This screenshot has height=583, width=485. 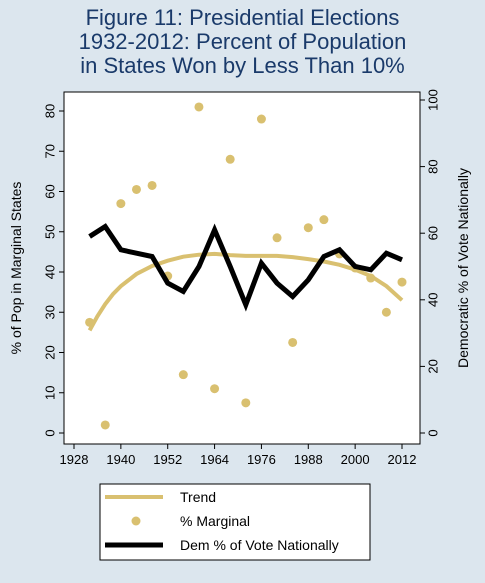 What do you see at coordinates (242, 65) in the screenshot?
I see `chart-title-line: in States Won by Less Than 10%` at bounding box center [242, 65].